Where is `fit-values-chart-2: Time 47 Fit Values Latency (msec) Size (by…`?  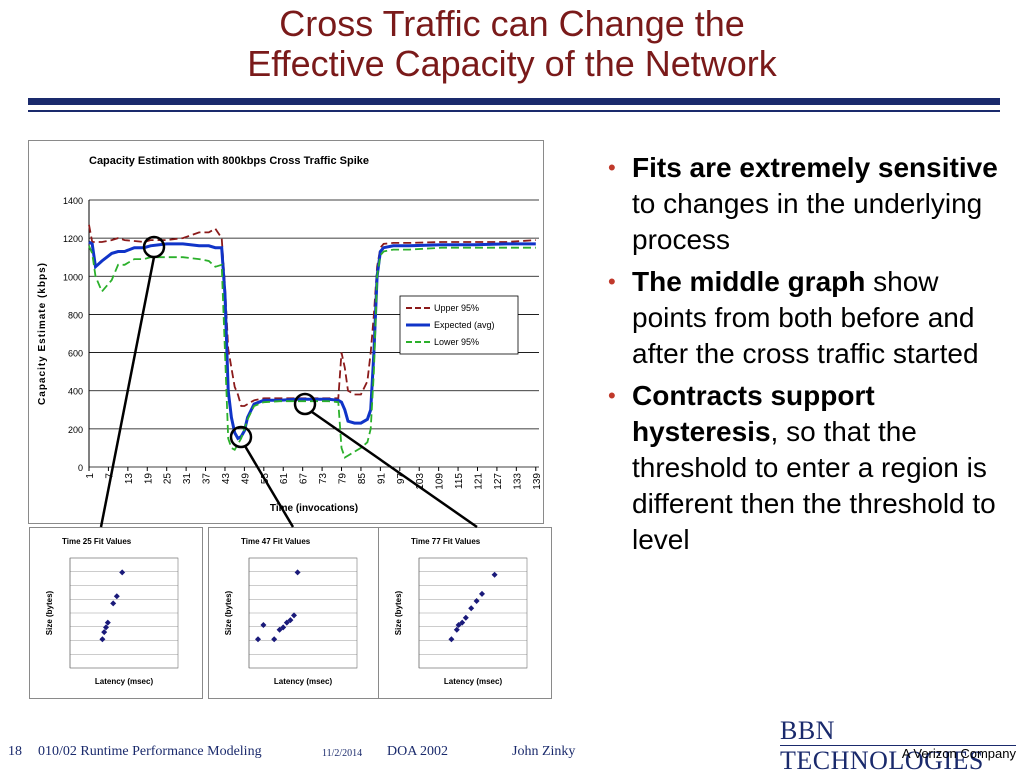
fit-values-chart-2: Time 47 Fit Values Latency (msec) Size (by… is located at coordinates (291, 611).